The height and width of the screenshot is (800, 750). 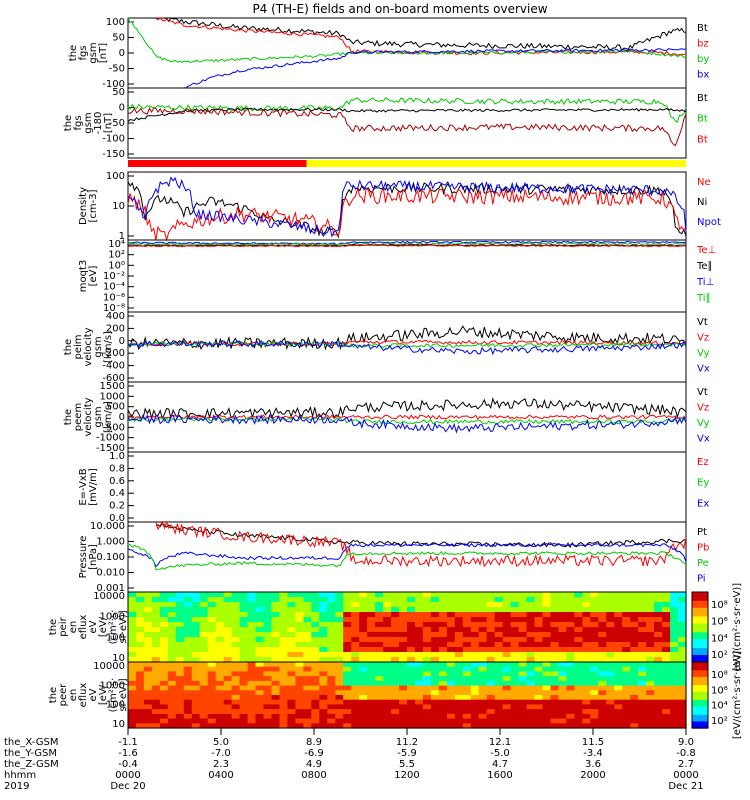 What do you see at coordinates (88, 627) in the screenshot?
I see `panel-ylabel: the peir en eflux eV [eV/(cm²·s· sr·eV)]` at bounding box center [88, 627].